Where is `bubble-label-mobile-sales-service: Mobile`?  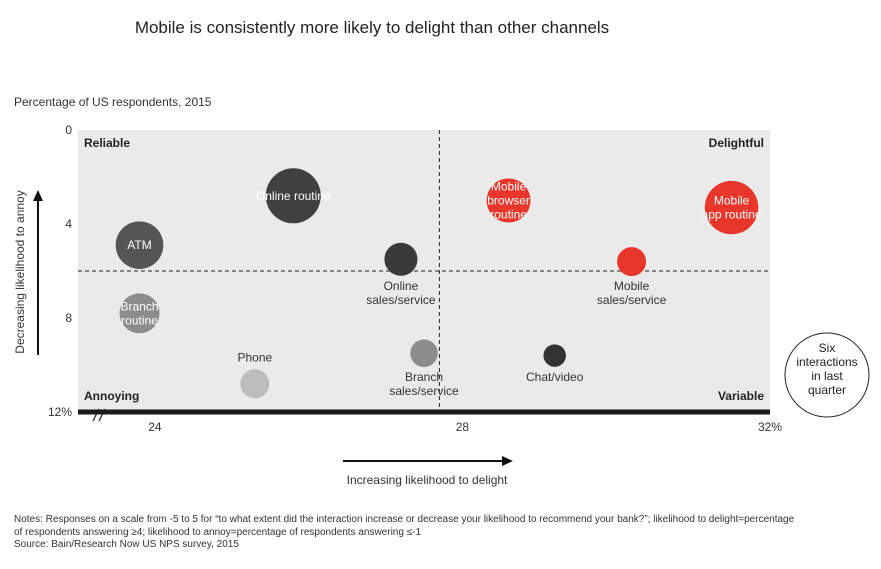 bubble-label-mobile-sales-service: Mobile is located at coordinates (632, 286).